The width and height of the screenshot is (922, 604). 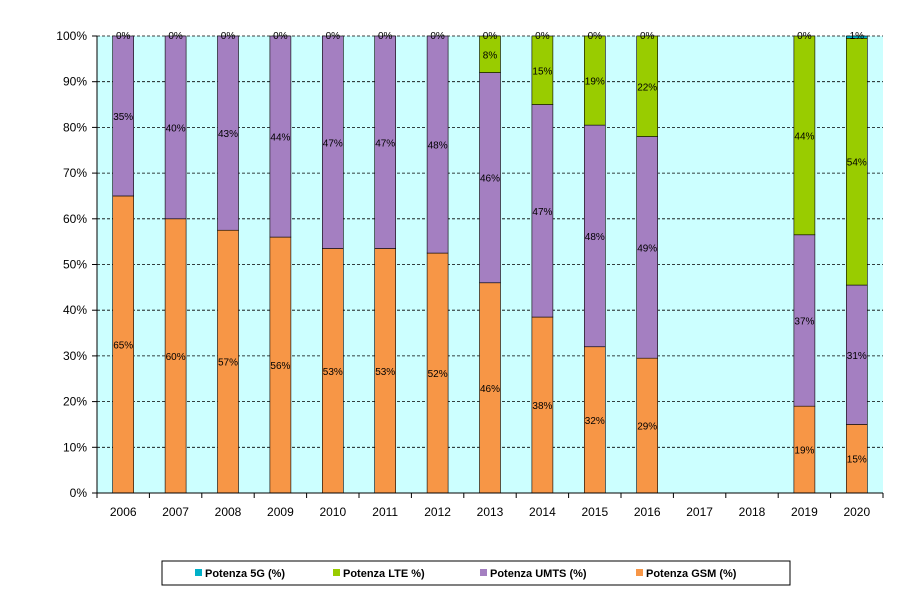 I want to click on y-tick-label: 30%, so click(x=75, y=356).